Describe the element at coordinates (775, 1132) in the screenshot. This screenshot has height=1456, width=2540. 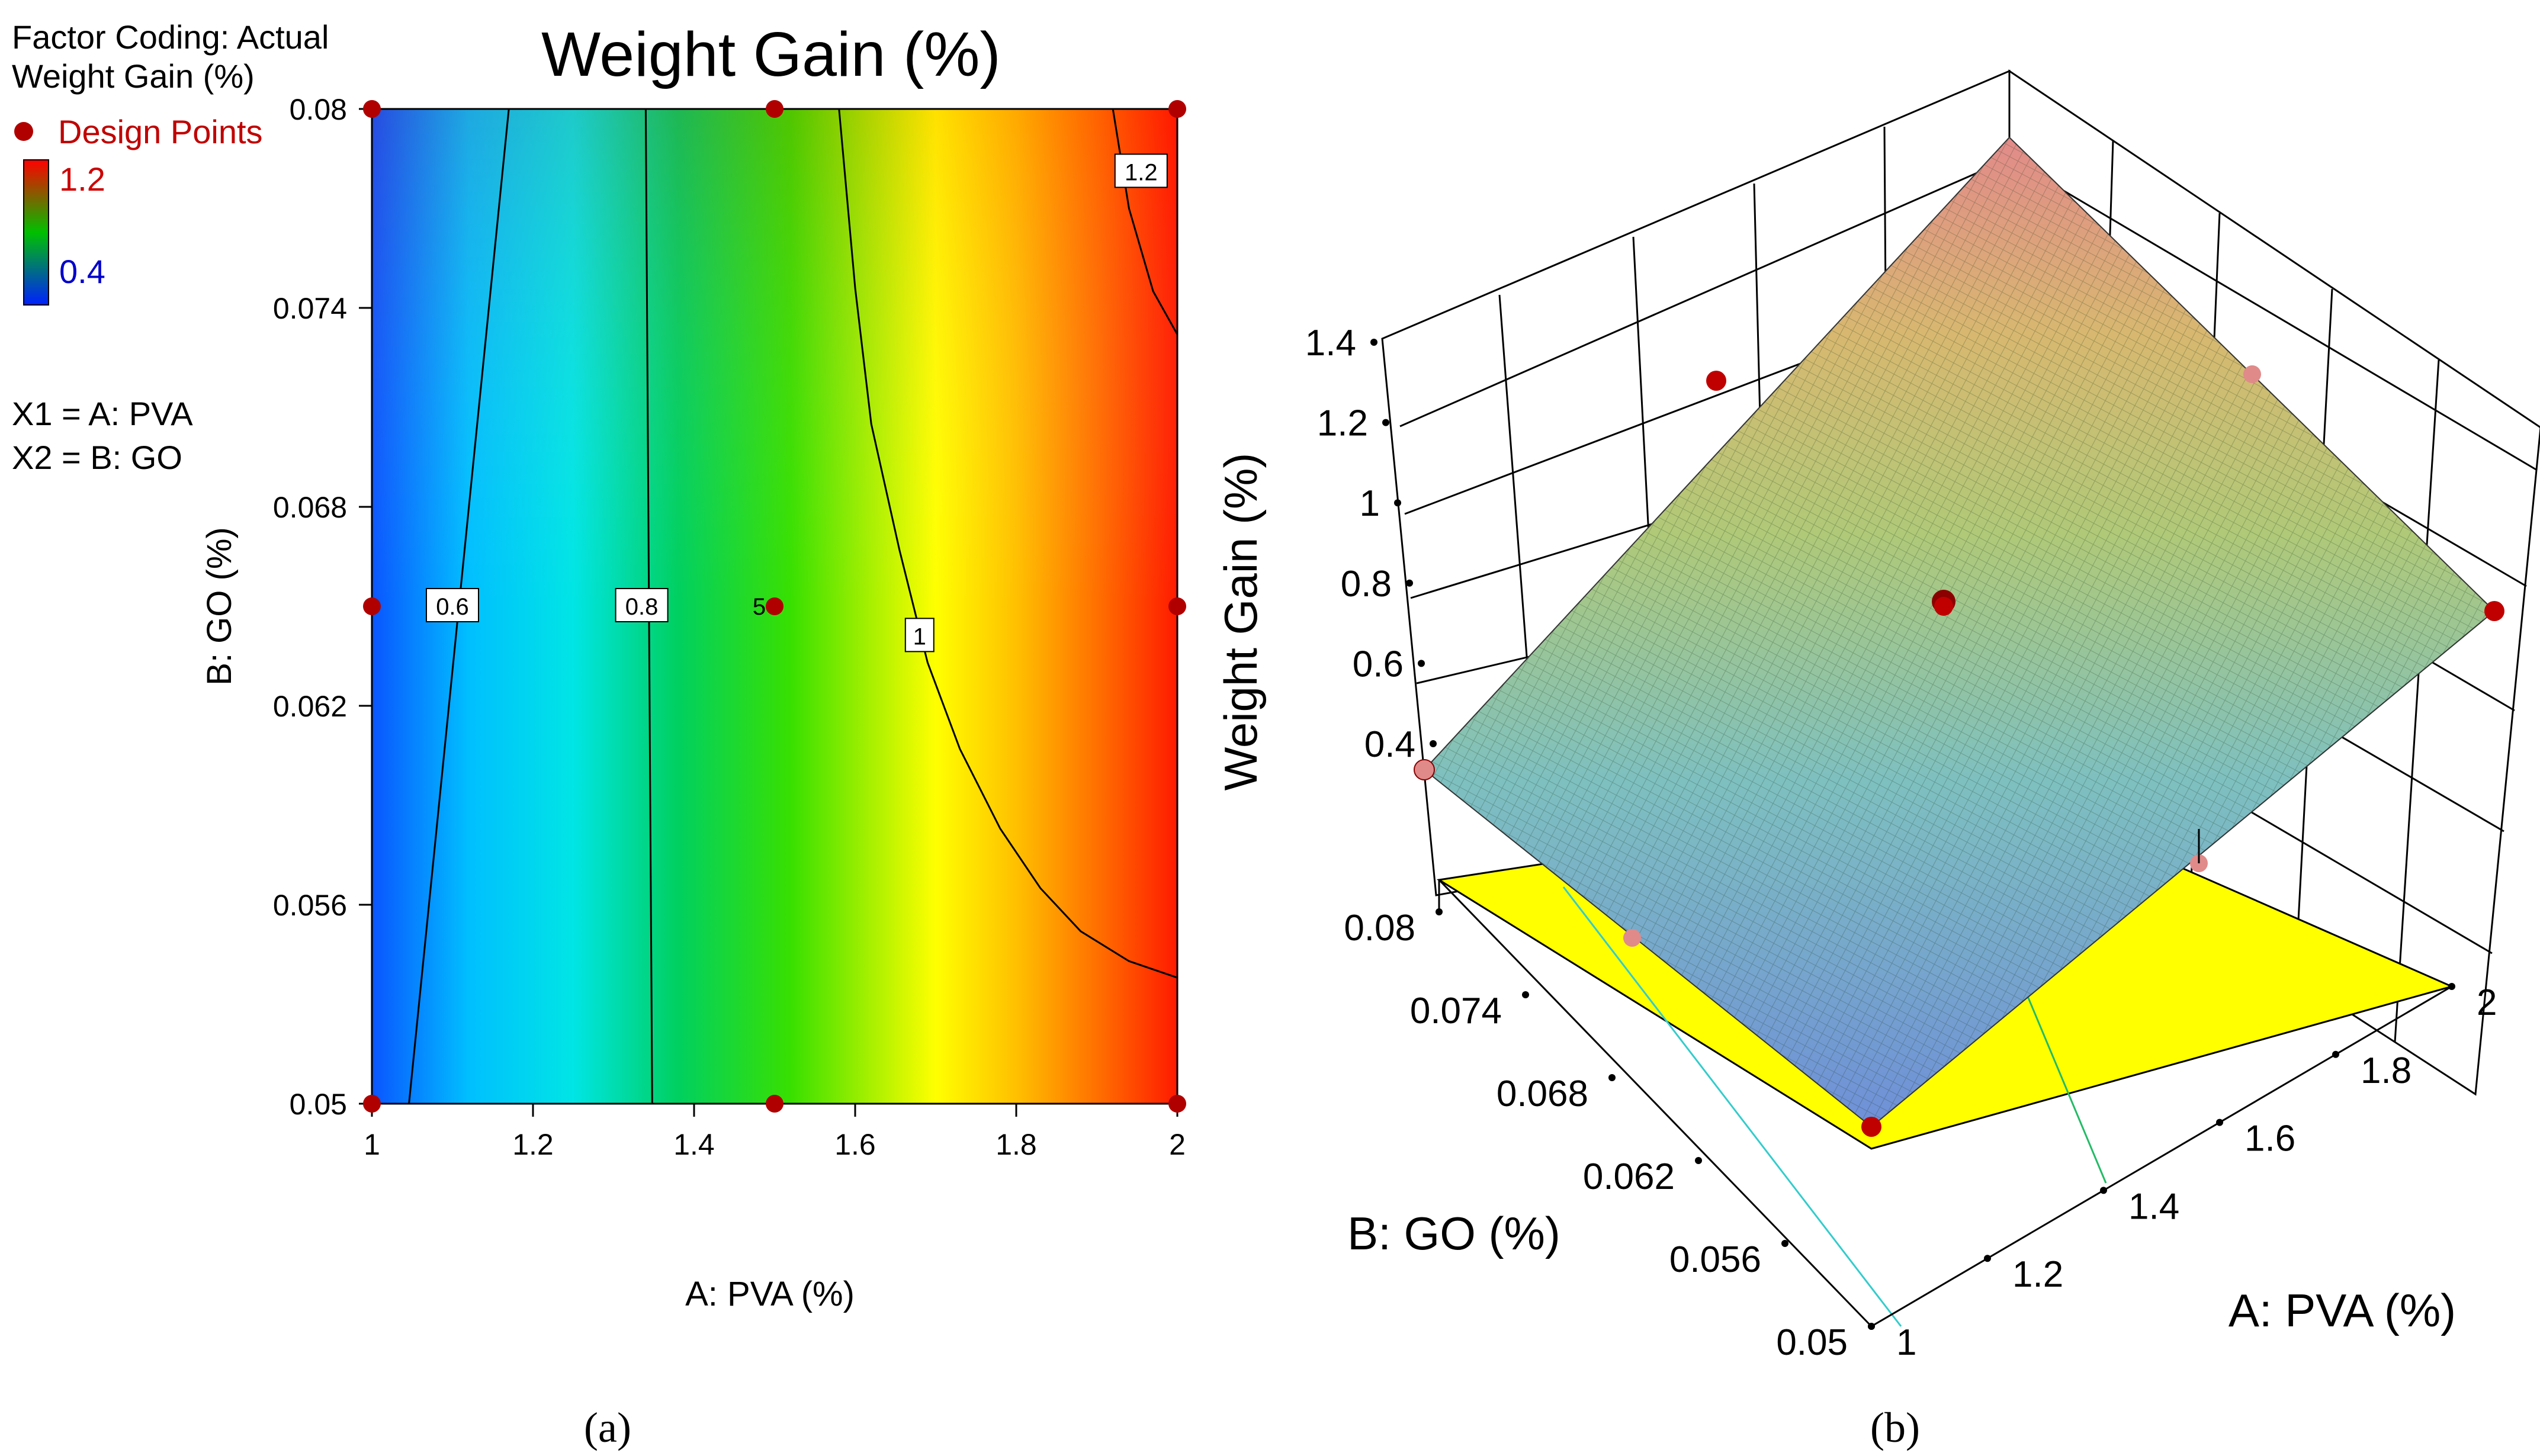
I see `x-axis-ticks: 1 1.2 1.4 1.6 1.8 2` at that location.